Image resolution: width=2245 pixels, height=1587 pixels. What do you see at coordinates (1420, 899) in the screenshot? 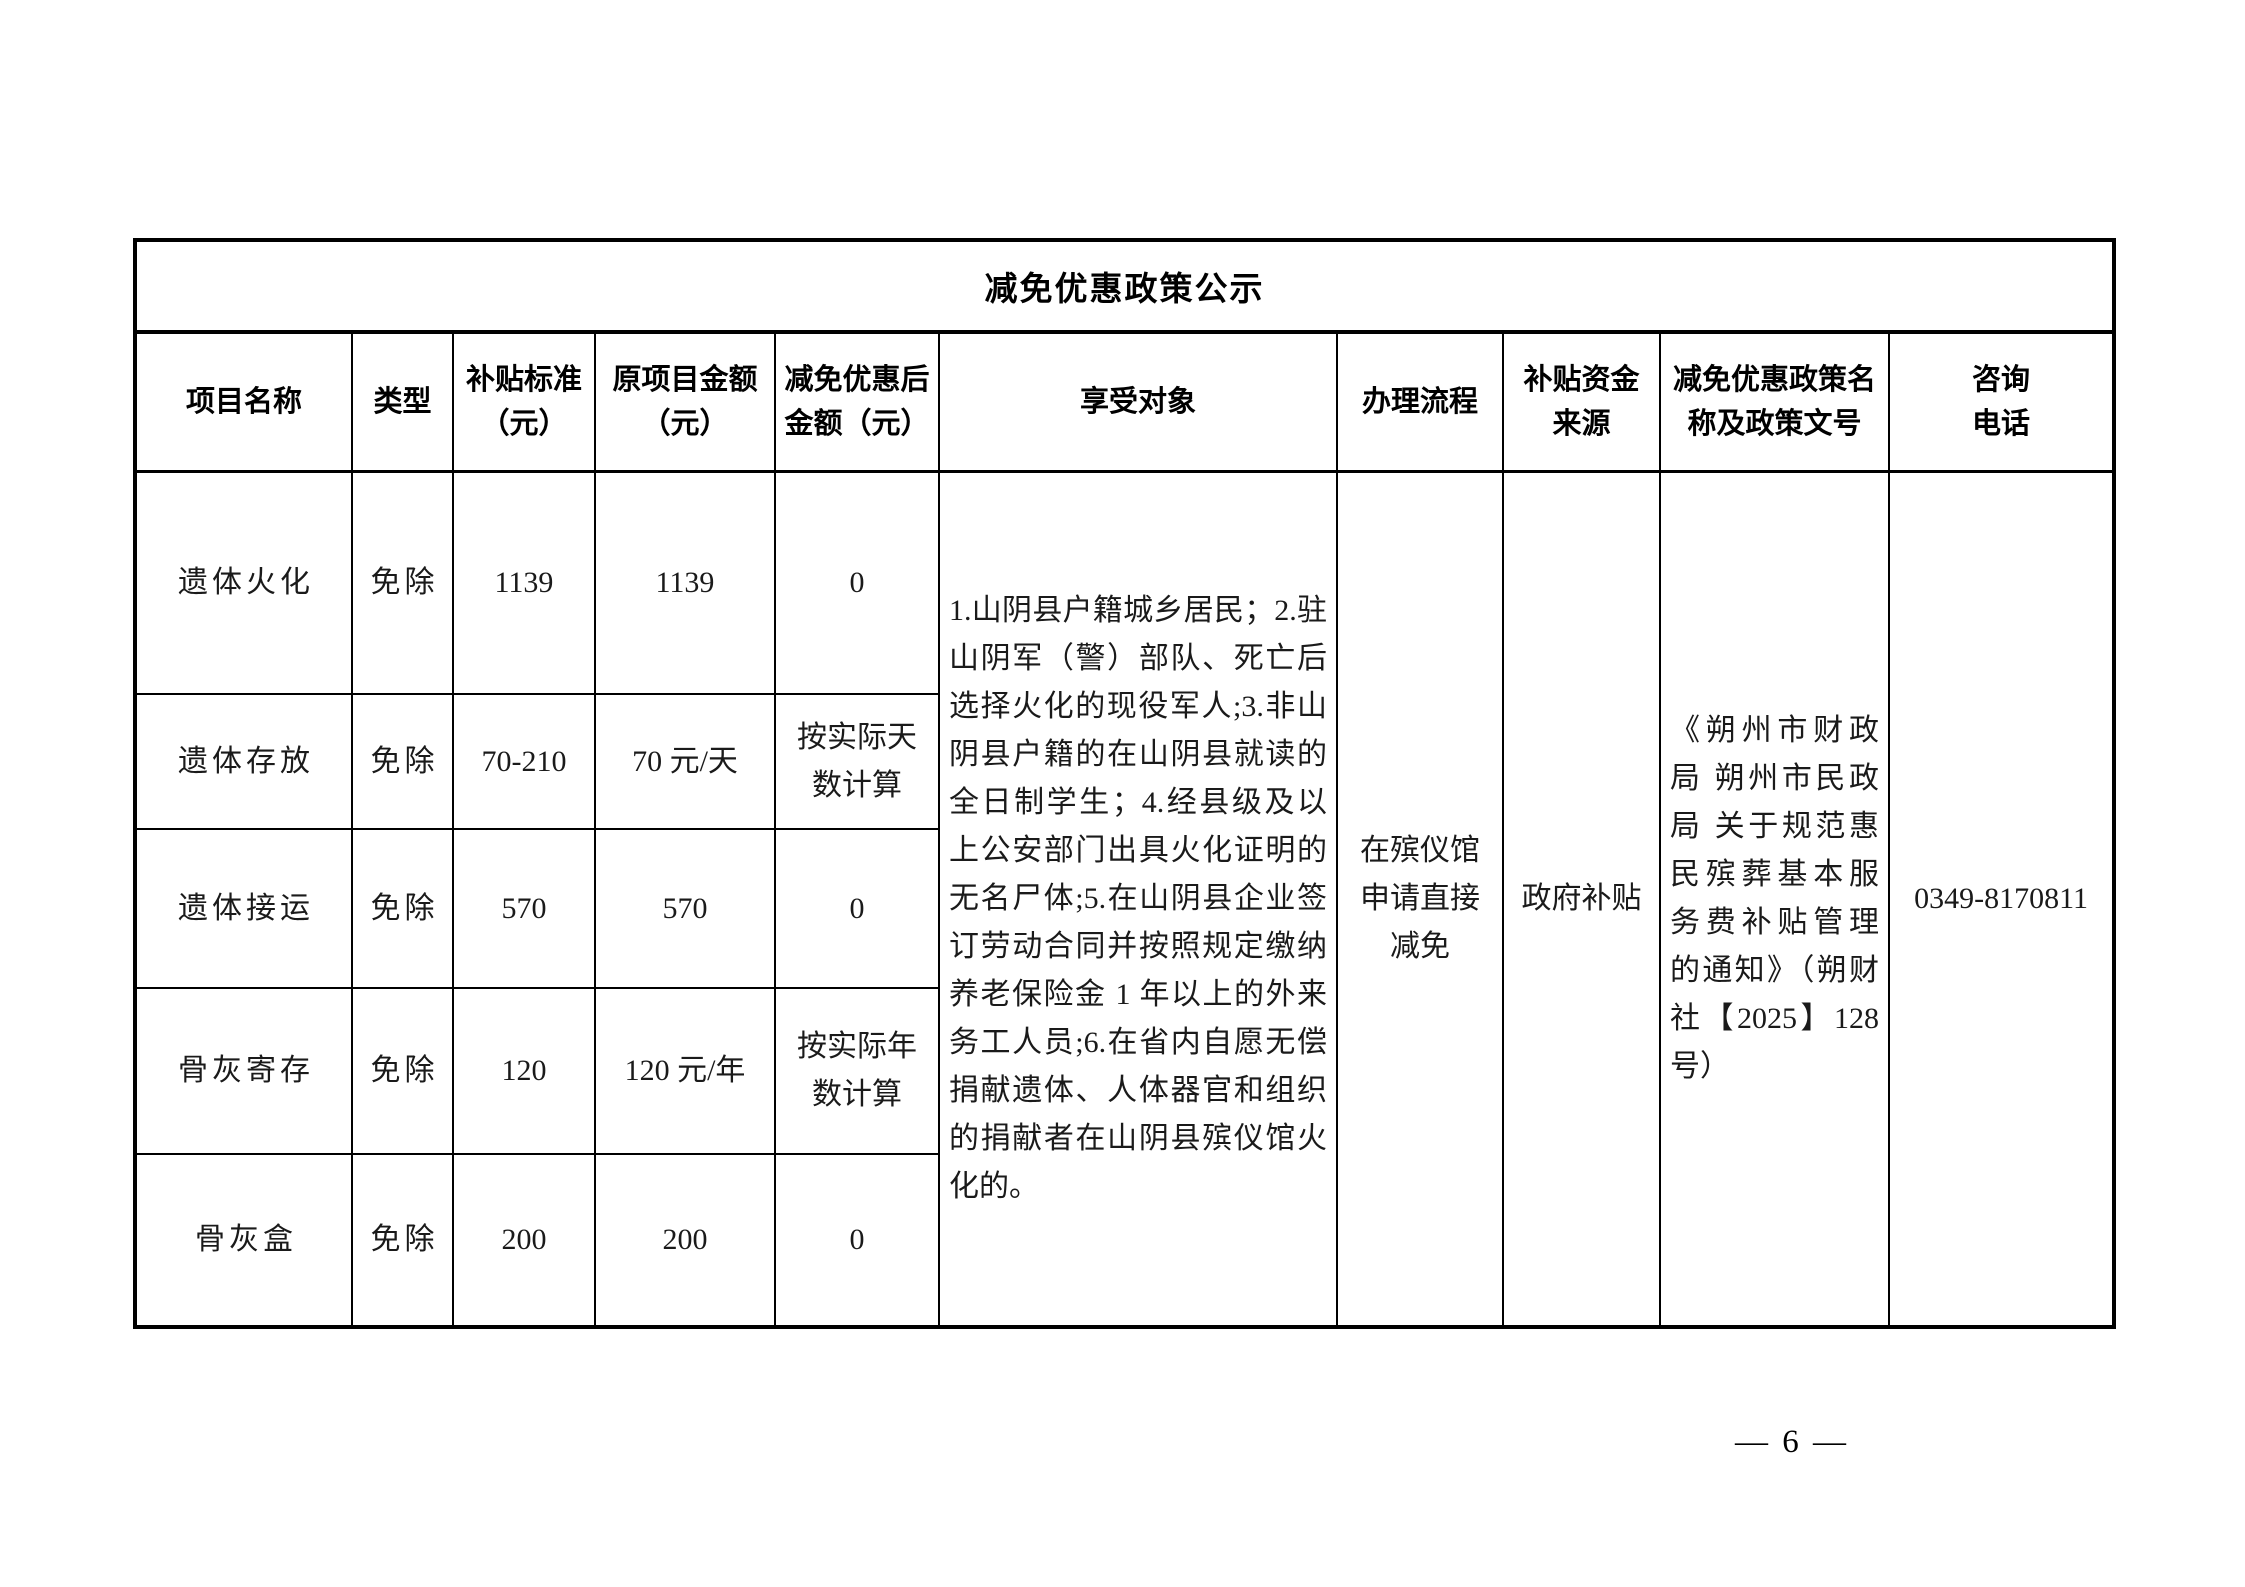
I see `cell-process: 在殡仪馆申请直接减免` at bounding box center [1420, 899].